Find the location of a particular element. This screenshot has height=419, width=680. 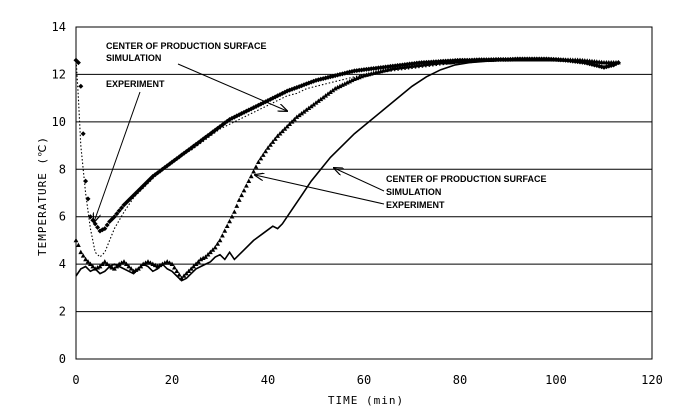

anno-top-center: CENTER OF PRODUCTION SURFACE is located at coordinates (186, 46).